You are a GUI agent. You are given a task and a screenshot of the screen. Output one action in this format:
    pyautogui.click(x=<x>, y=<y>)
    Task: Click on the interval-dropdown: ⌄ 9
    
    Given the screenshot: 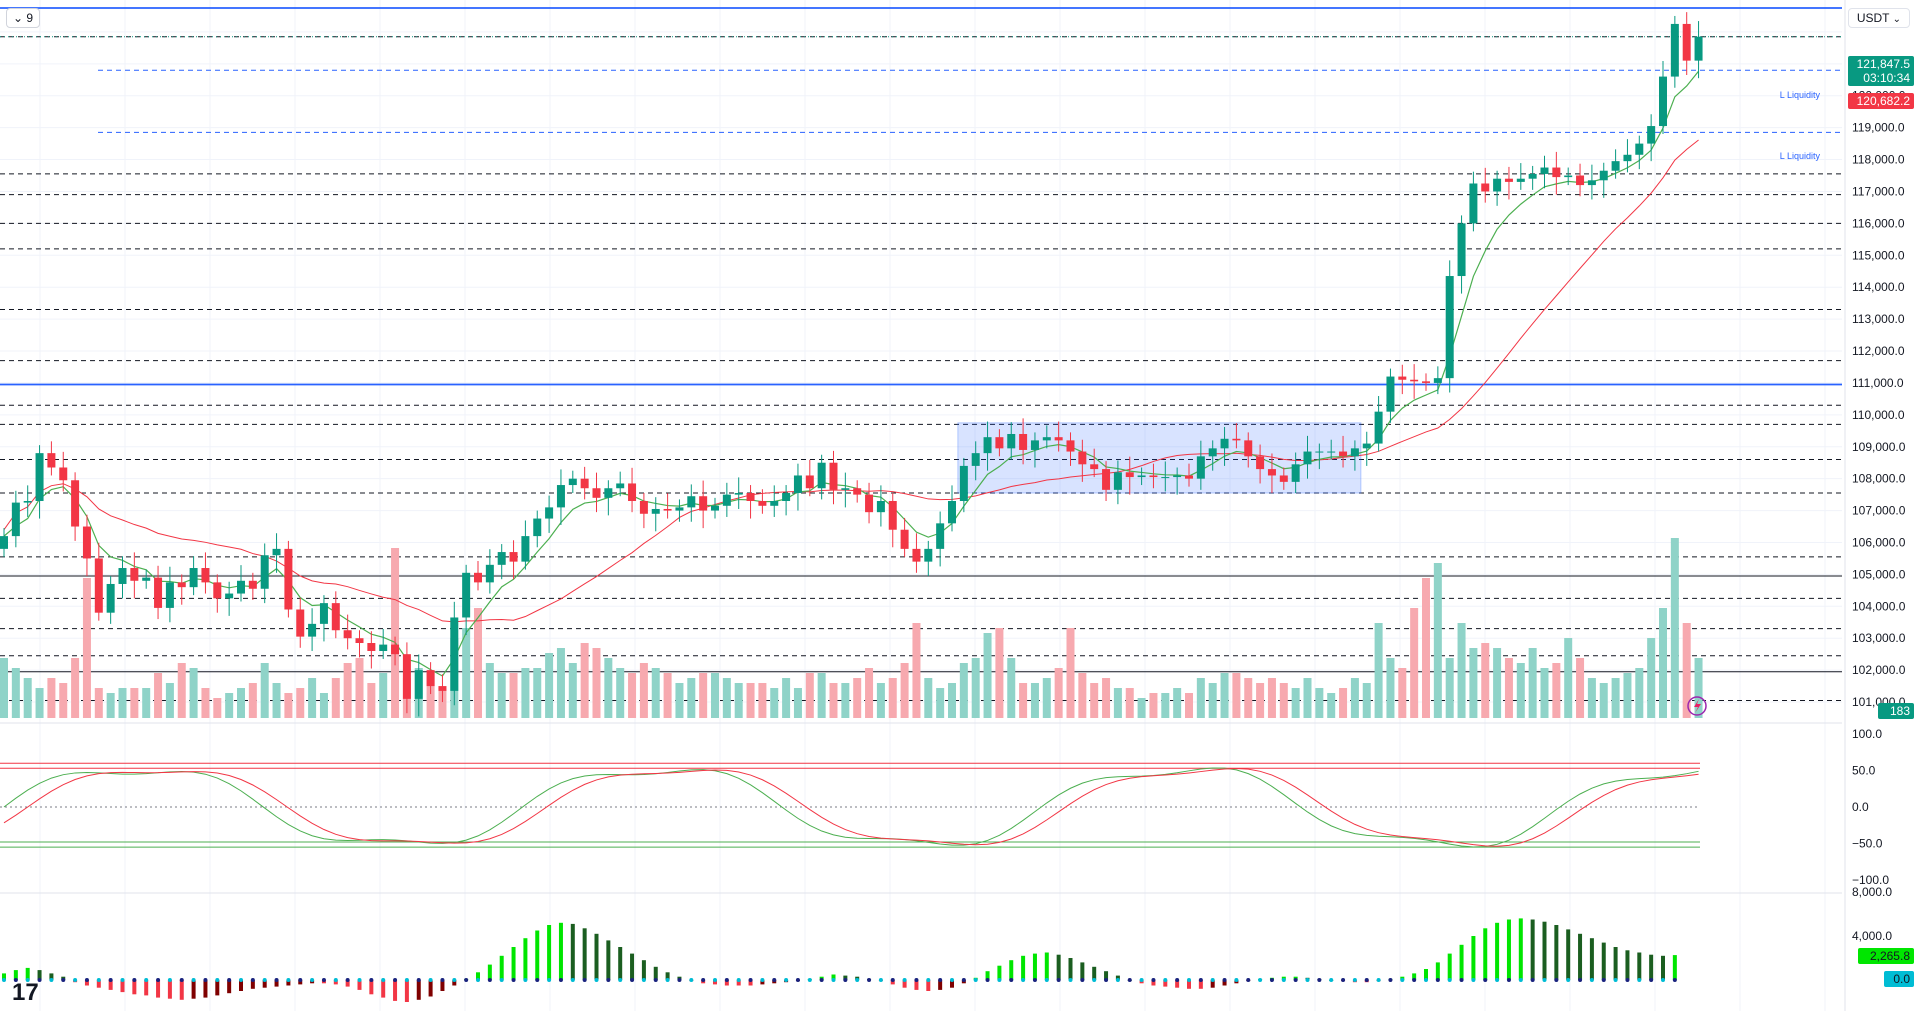 What is the action you would take?
    pyautogui.click(x=23, y=18)
    